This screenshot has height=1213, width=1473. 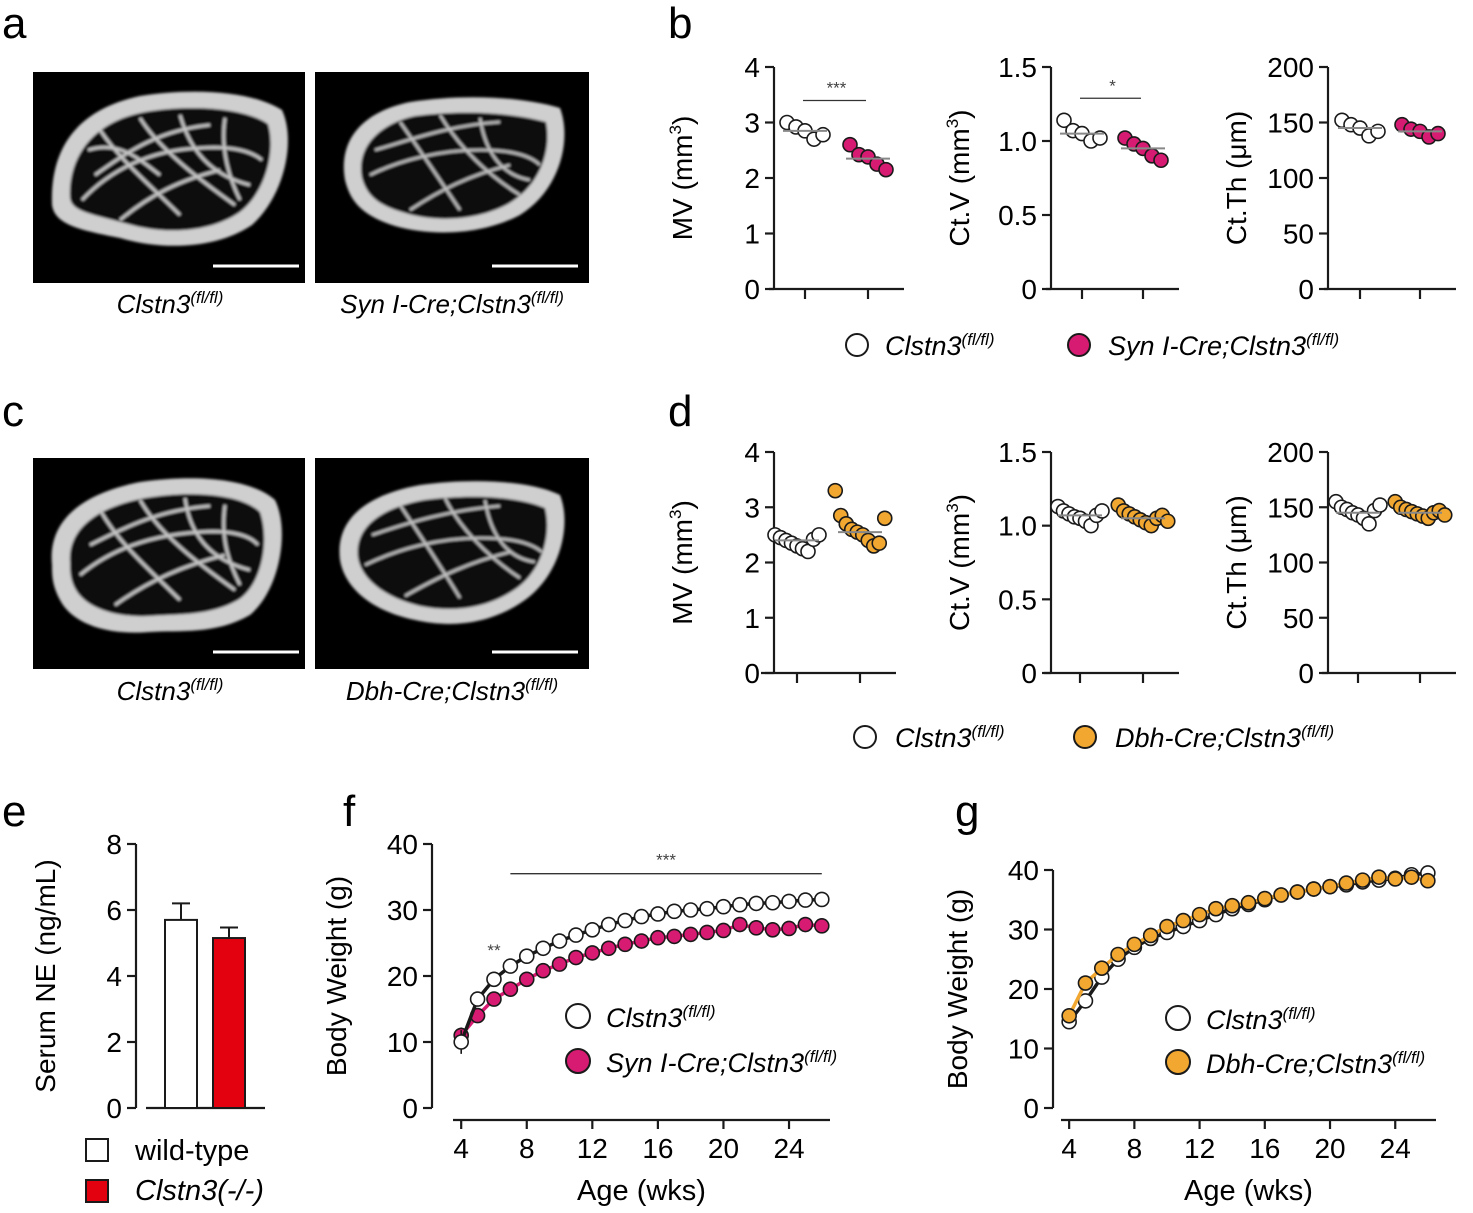 I want to click on panel-letter-a: a, so click(x=14, y=24).